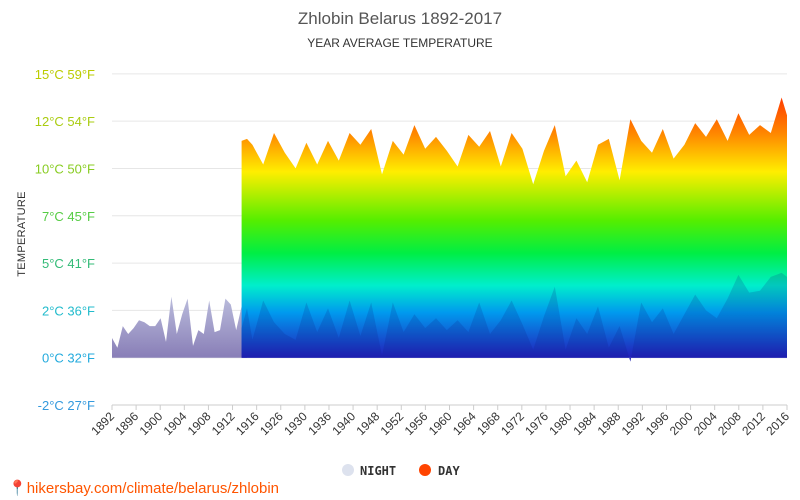  What do you see at coordinates (440, 423) in the screenshot?
I see `x-tick-label: 1960` at bounding box center [440, 423].